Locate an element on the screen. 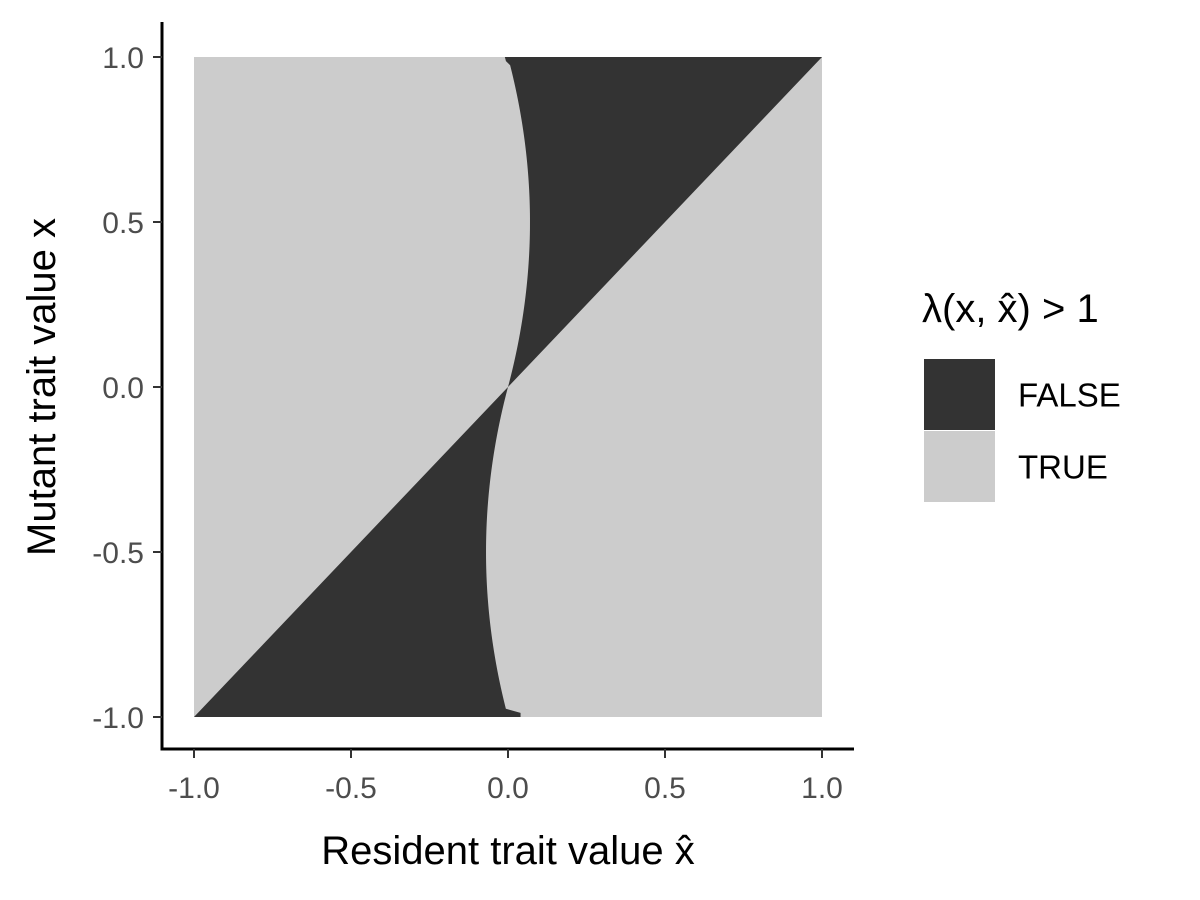  legend-key-true is located at coordinates (959, 466).